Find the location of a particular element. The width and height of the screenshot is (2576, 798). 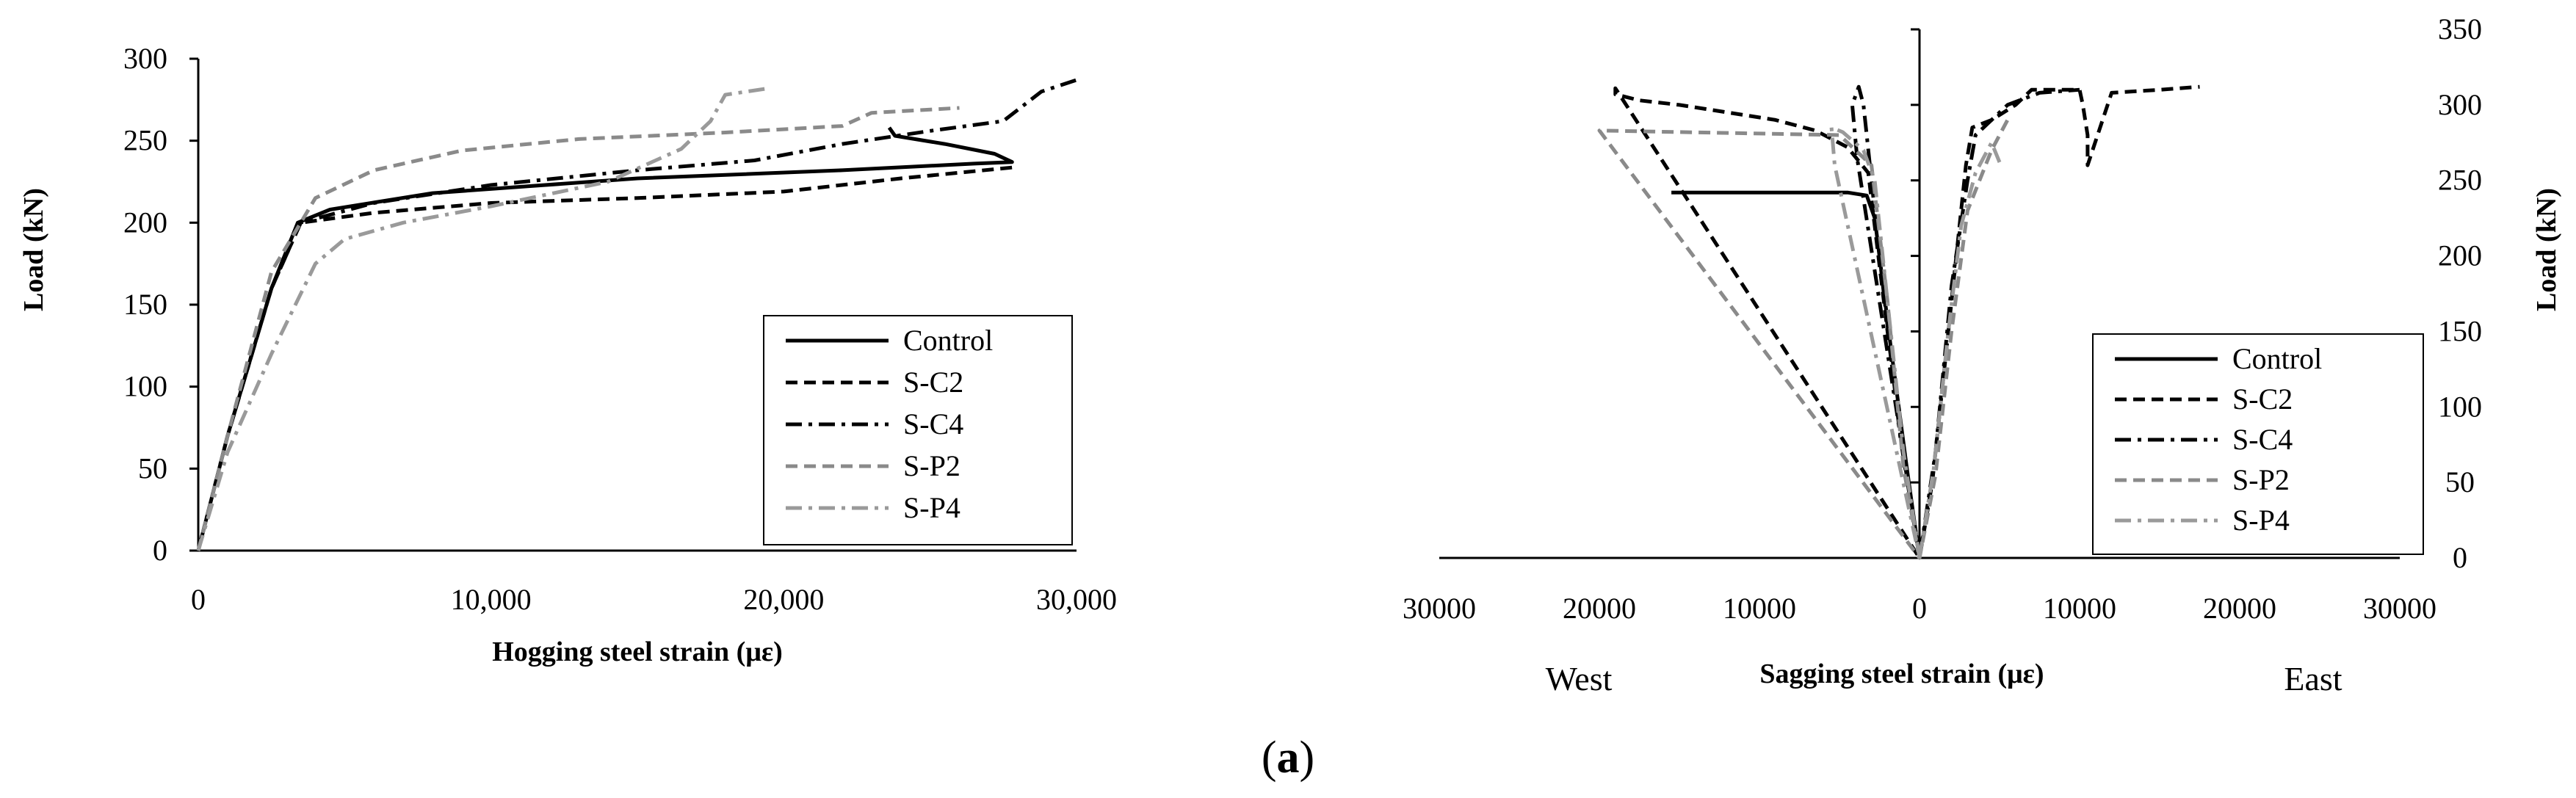

caption-letter: a is located at coordinates (1288, 758).